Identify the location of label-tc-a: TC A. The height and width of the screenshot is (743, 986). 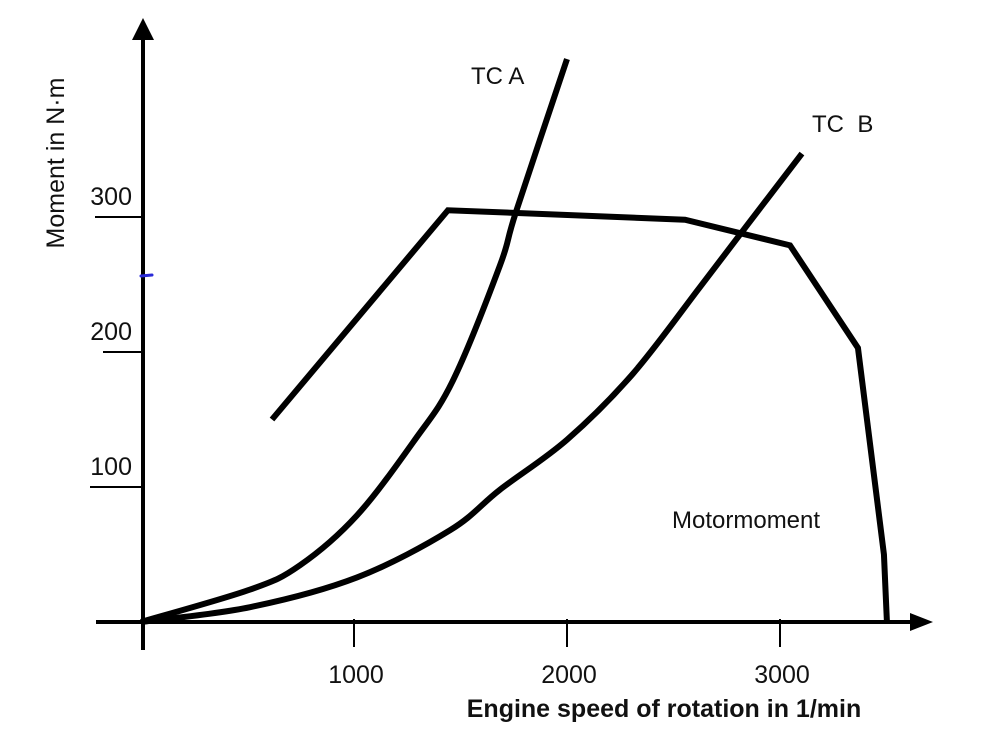
(497, 76).